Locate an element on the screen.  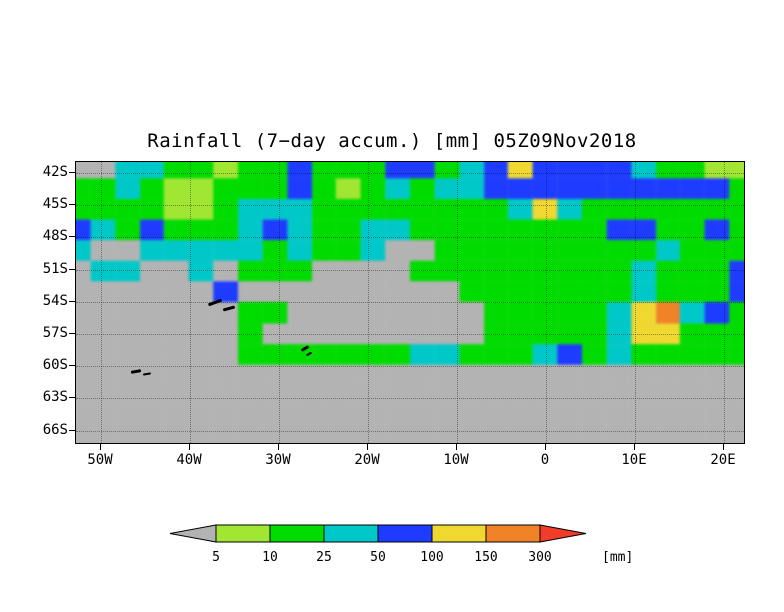
legend-level-label: 50 is located at coordinates (378, 557).